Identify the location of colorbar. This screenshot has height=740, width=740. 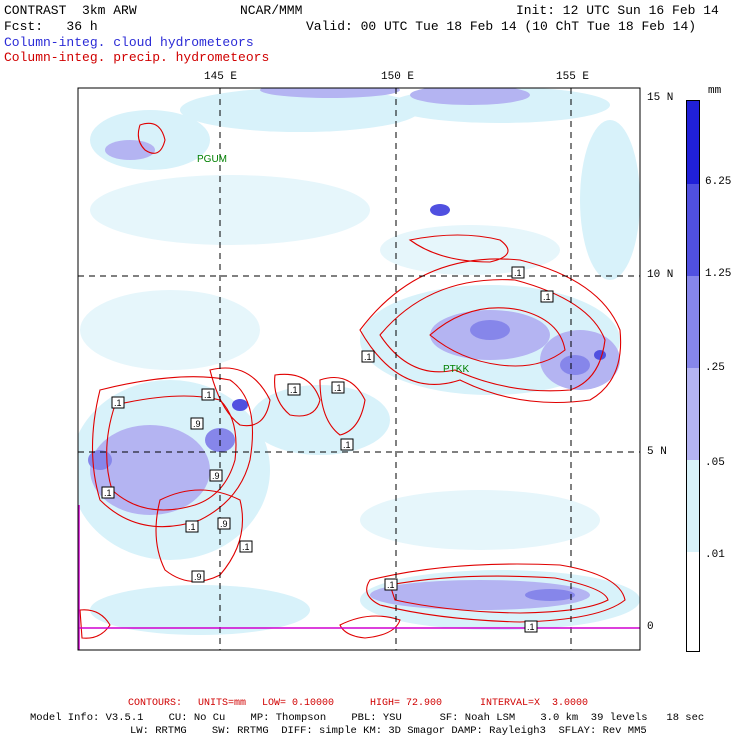
(693, 376).